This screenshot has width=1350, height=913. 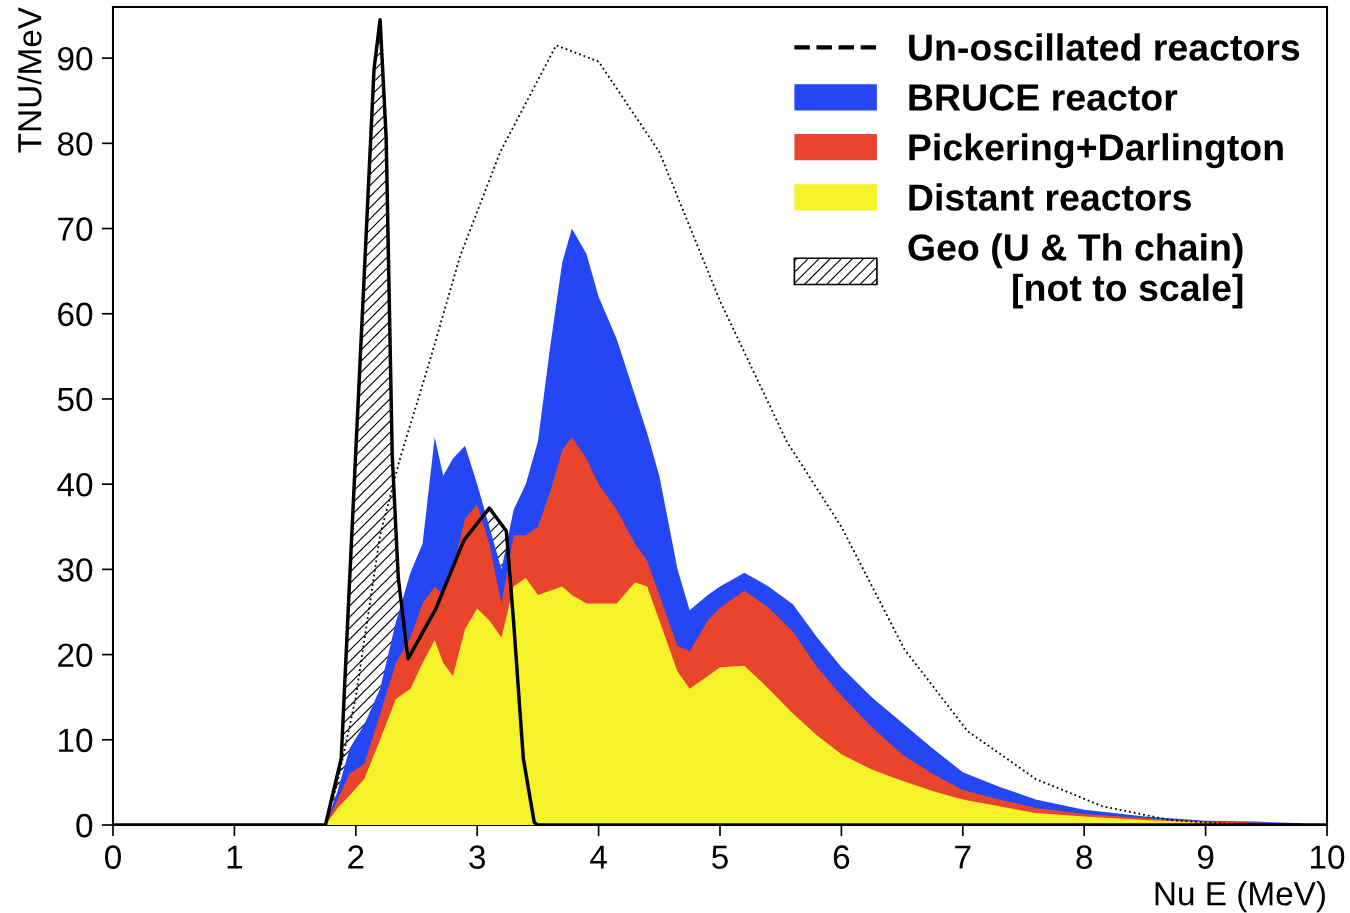 I want to click on legend-label: Geo (U & Th chain) [not to scale], so click(x=1075, y=271).